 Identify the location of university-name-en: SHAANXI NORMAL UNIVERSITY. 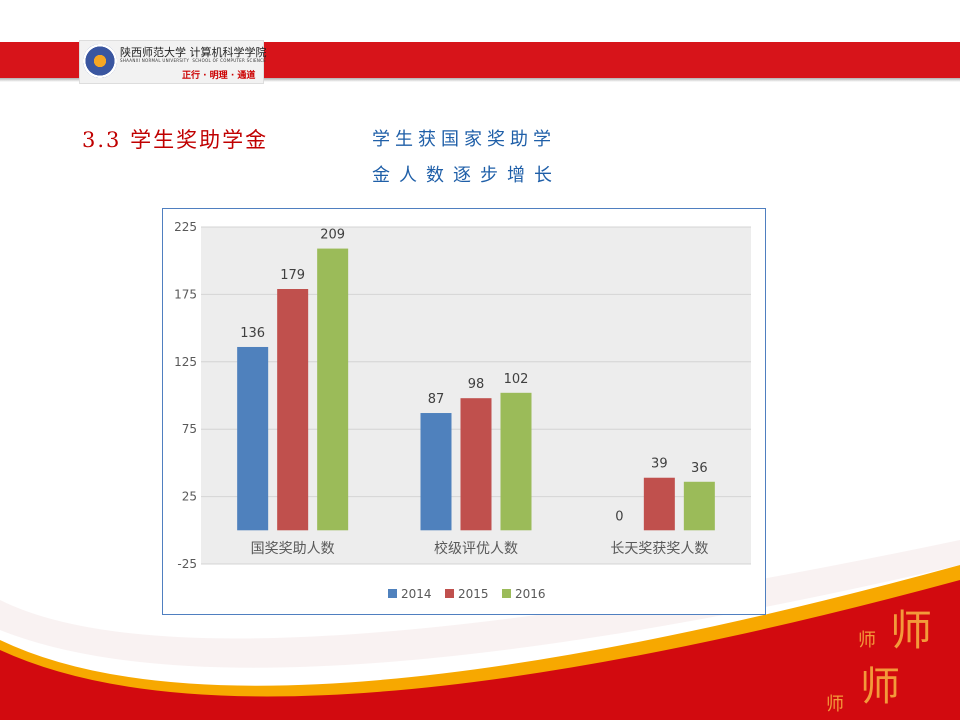
(155, 60).